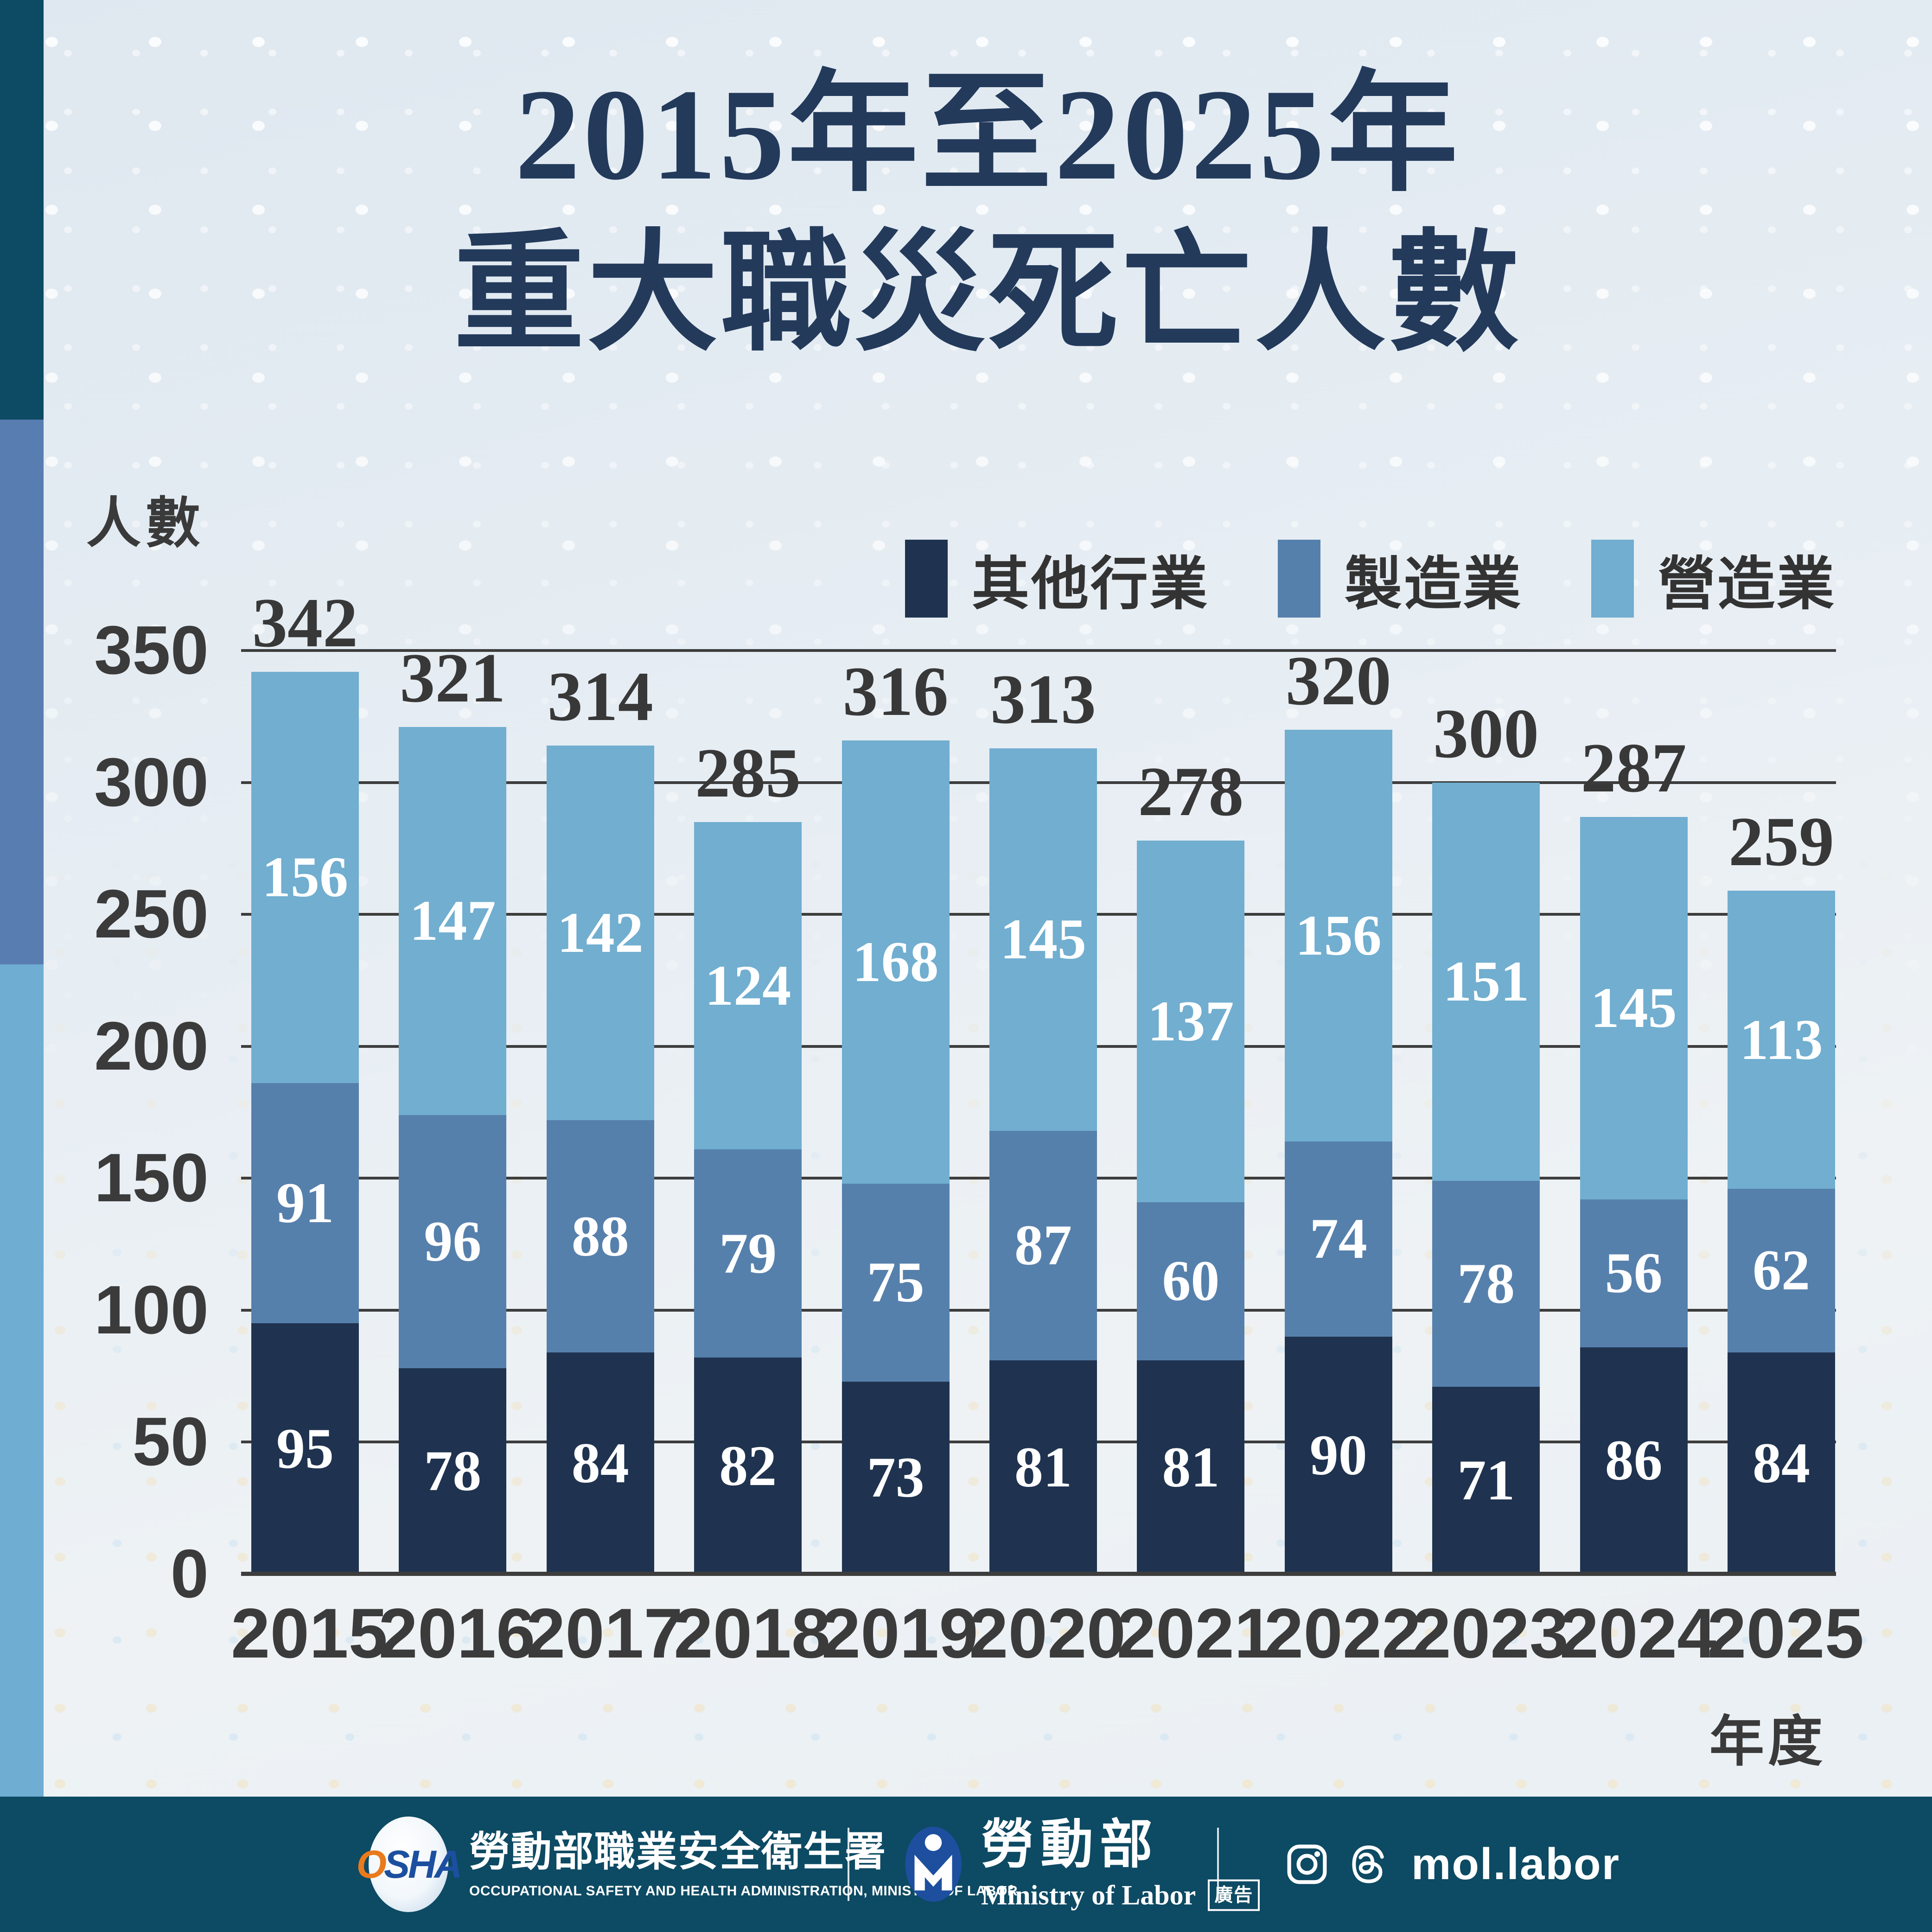  I want to click on side-stripe-blue-segment, so click(22, 692).